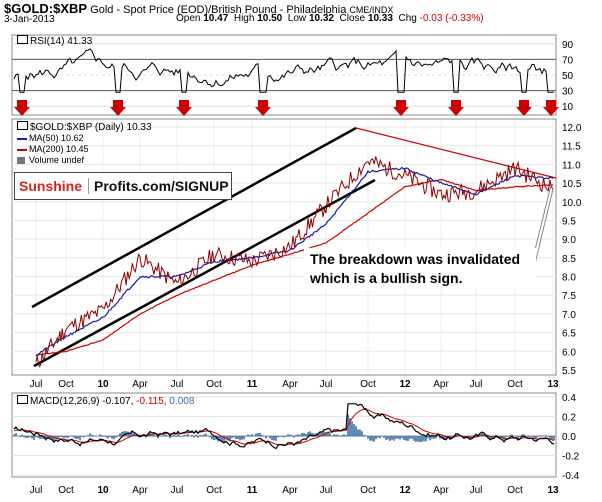  Describe the element at coordinates (150, 401) in the screenshot. I see `macd-signal-value: -0.115` at that location.